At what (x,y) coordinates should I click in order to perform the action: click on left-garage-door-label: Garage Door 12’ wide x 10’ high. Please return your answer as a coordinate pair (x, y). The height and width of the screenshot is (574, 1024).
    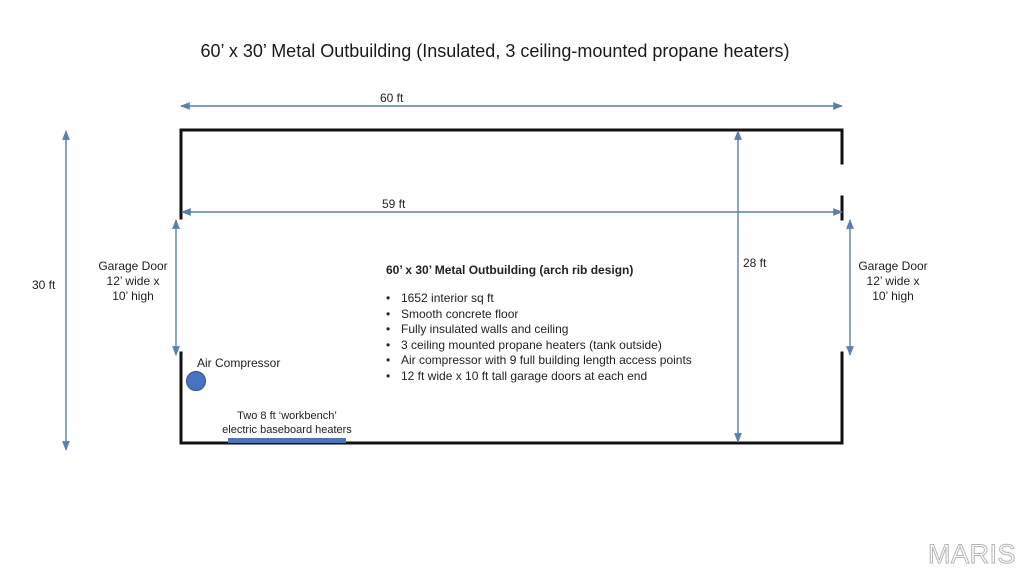
    Looking at the image, I should click on (133, 281).